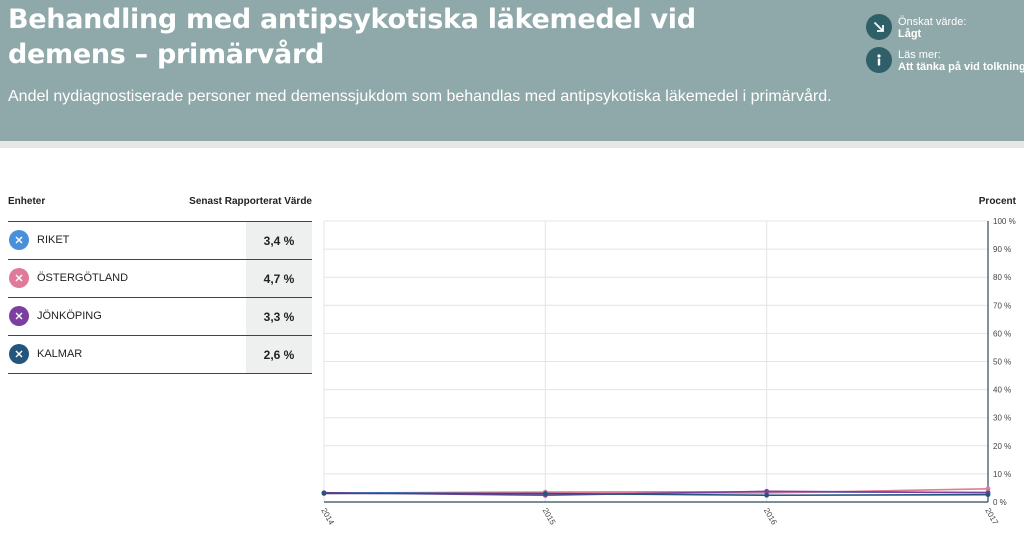 The image size is (1024, 535). Describe the element at coordinates (279, 240) in the screenshot. I see `unit-latest-value: 3,4 %` at that location.